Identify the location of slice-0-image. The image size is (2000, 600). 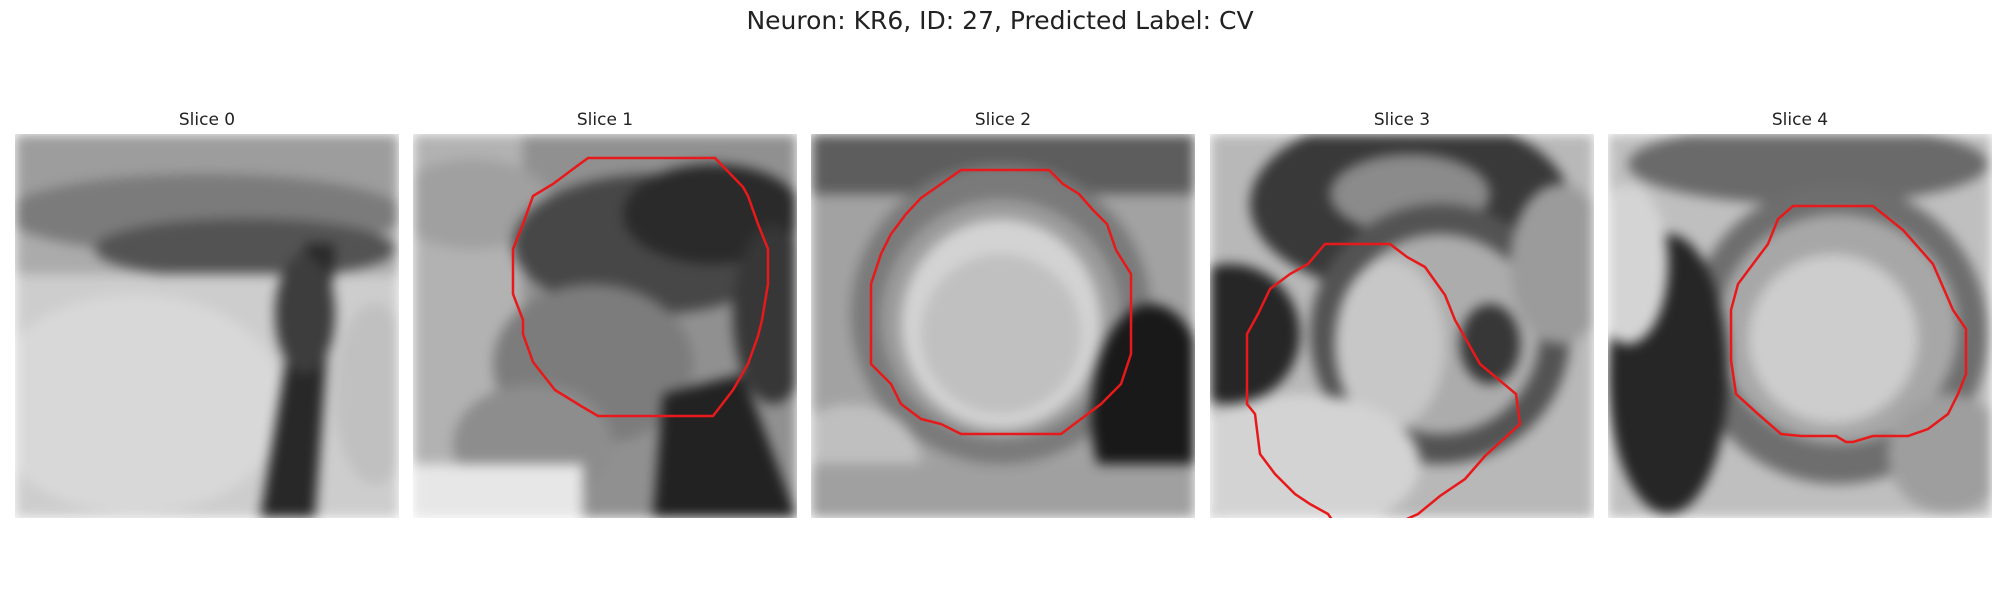
(207, 326).